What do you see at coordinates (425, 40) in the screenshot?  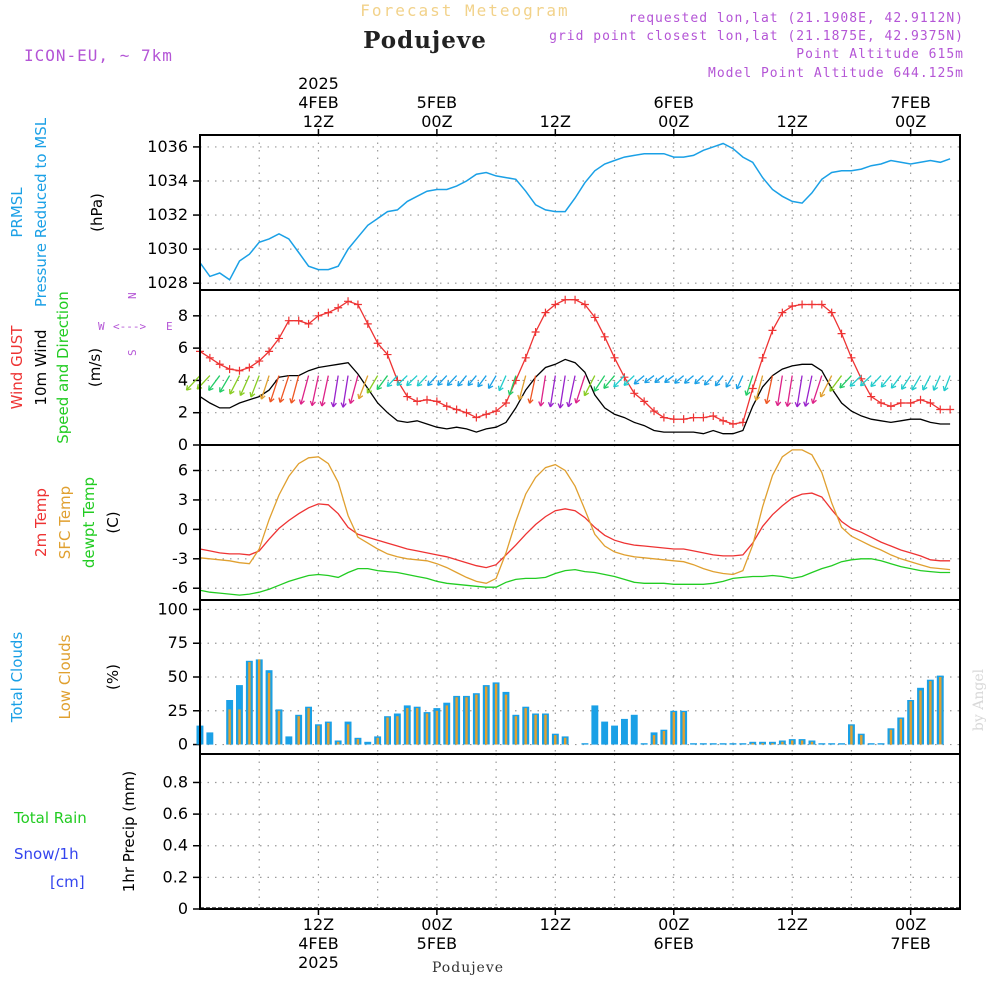 I see `location-title: Podujeve` at bounding box center [425, 40].